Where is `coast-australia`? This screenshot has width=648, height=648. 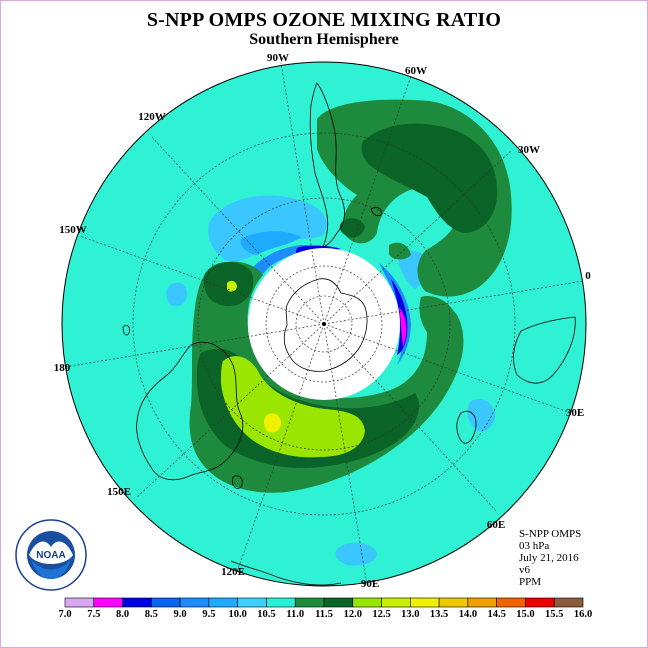
coast-australia is located at coordinates (190, 411).